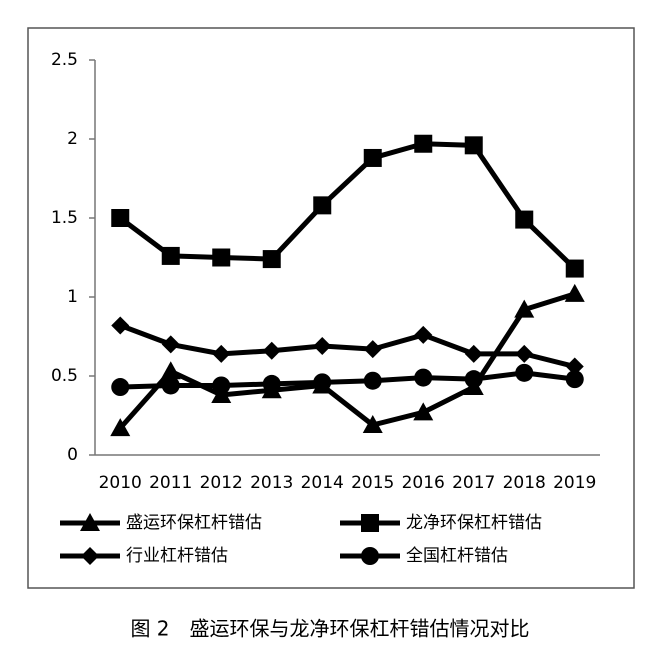 This screenshot has width=660, height=668. What do you see at coordinates (474, 523) in the screenshot?
I see `legend-label: 龙净环保杠杆错估` at bounding box center [474, 523].